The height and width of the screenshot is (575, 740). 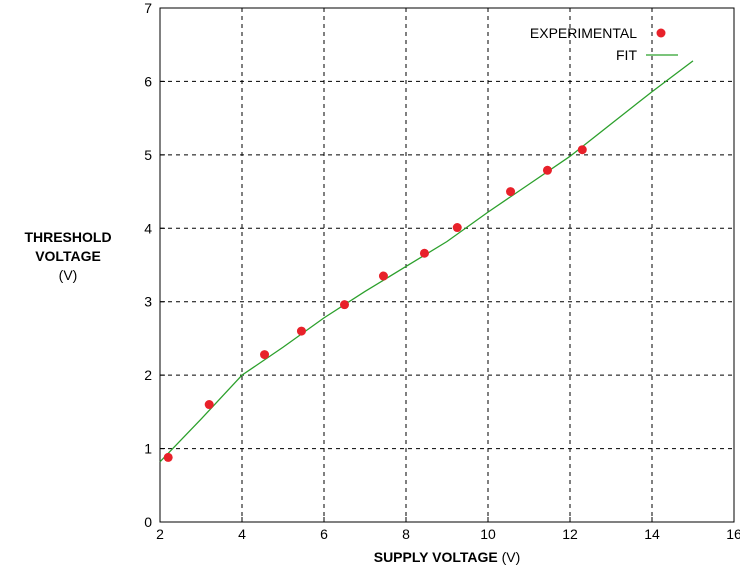 I want to click on legend-label-experimental: EXPERIMENTAL, so click(x=583, y=33).